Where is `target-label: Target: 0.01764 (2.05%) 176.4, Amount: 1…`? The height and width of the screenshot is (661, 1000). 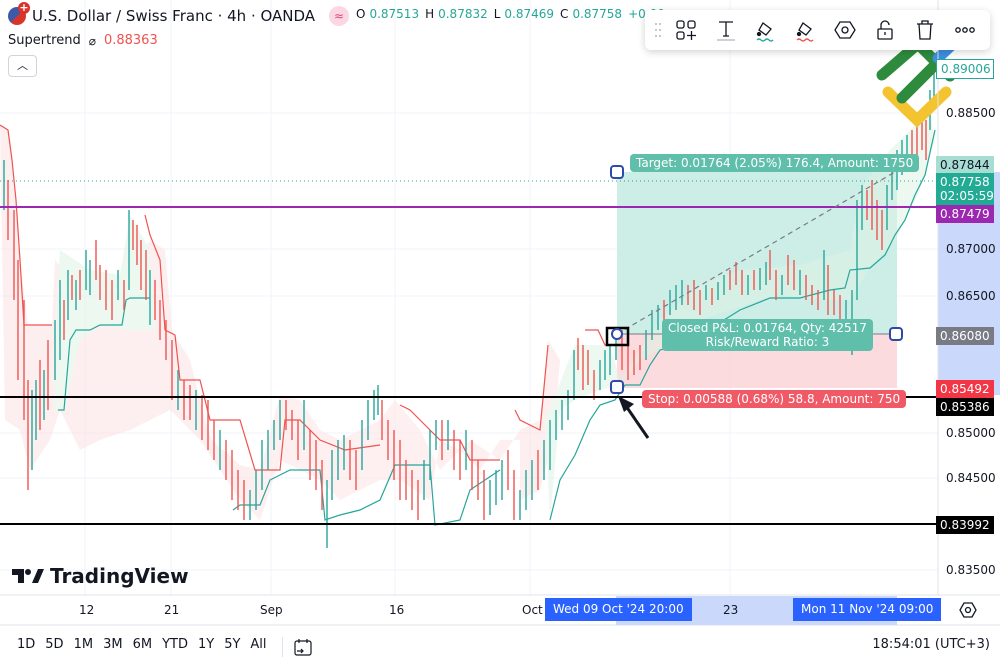 target-label: Target: 0.01764 (2.05%) 176.4, Amount: 1… is located at coordinates (775, 163).